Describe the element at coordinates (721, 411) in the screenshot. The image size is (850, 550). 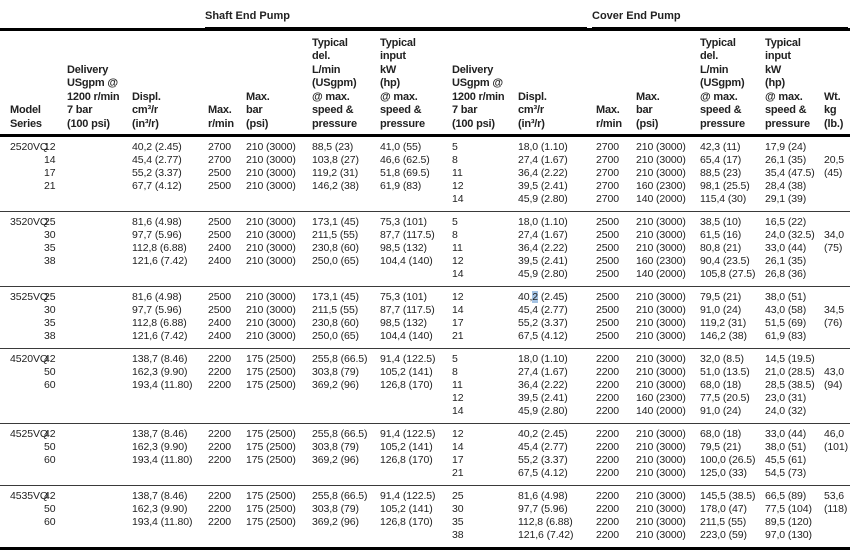
I see `table-cell-cover-typical-delivery: 91,0 (24)` at that location.